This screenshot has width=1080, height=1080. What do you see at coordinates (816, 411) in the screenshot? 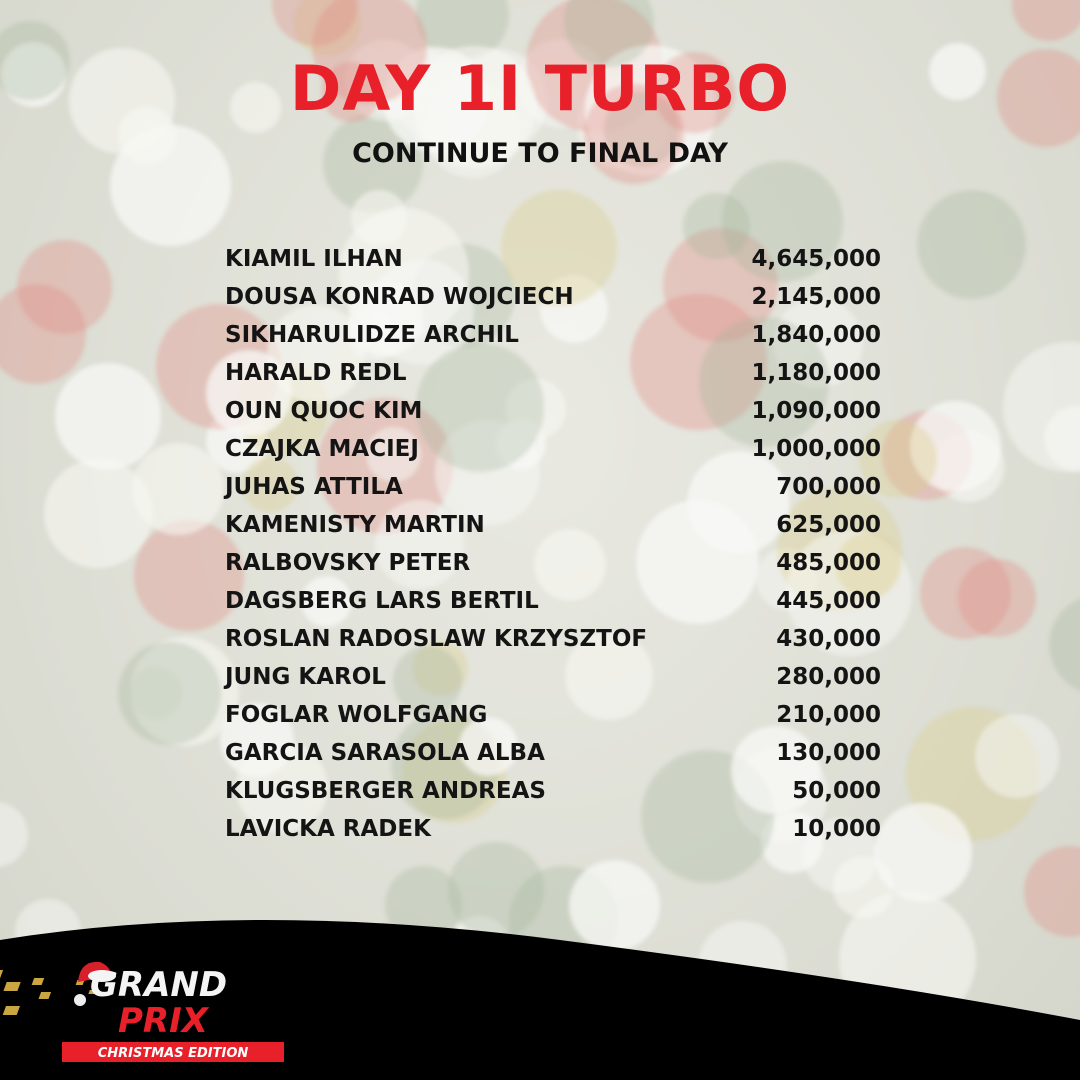
I see `chip-count: 1,090,000` at bounding box center [816, 411].